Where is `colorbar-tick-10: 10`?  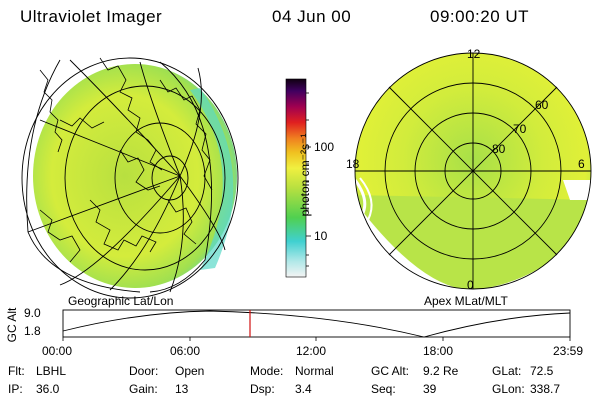
colorbar-tick-10: 10 is located at coordinates (321, 236).